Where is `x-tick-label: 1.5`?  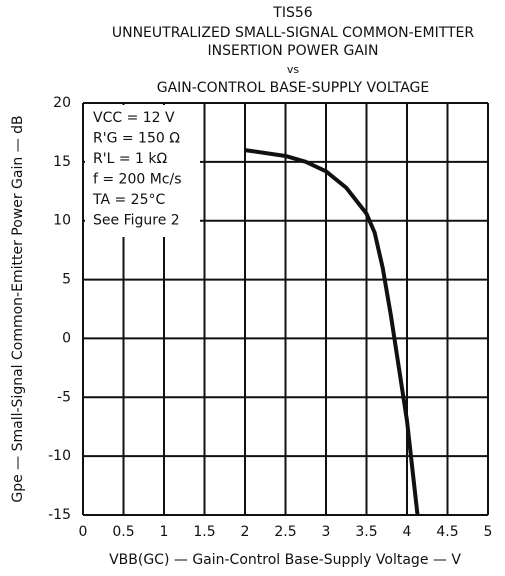
x-tick-label: 1.5 is located at coordinates (204, 532).